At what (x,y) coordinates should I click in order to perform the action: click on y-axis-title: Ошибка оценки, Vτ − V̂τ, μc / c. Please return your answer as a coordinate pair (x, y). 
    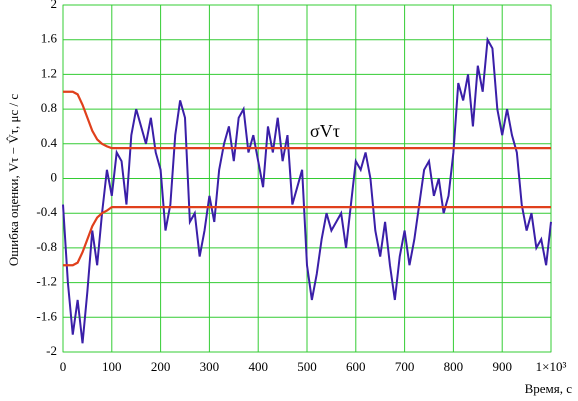
    Looking at the image, I should click on (13, 180).